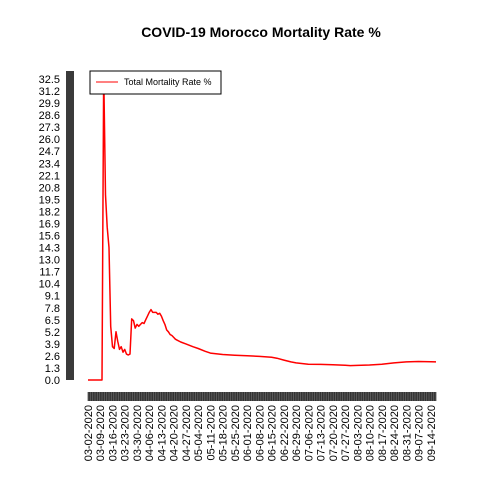 The height and width of the screenshot is (485, 480). Describe the element at coordinates (49, 116) in the screenshot. I see `y-tick-label: 28.6` at that location.